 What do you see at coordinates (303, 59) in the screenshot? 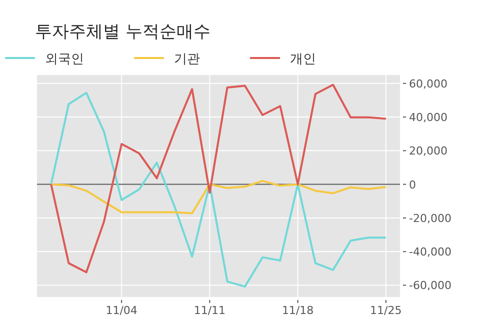
I see `legend-label: 개인` at bounding box center [303, 59].